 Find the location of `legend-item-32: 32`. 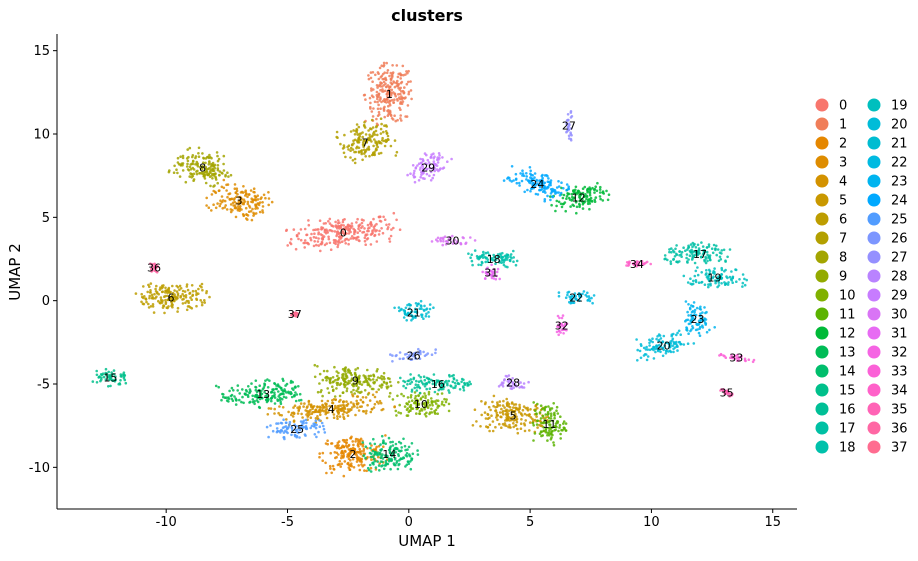

legend-item-32: 32 is located at coordinates (887, 353).